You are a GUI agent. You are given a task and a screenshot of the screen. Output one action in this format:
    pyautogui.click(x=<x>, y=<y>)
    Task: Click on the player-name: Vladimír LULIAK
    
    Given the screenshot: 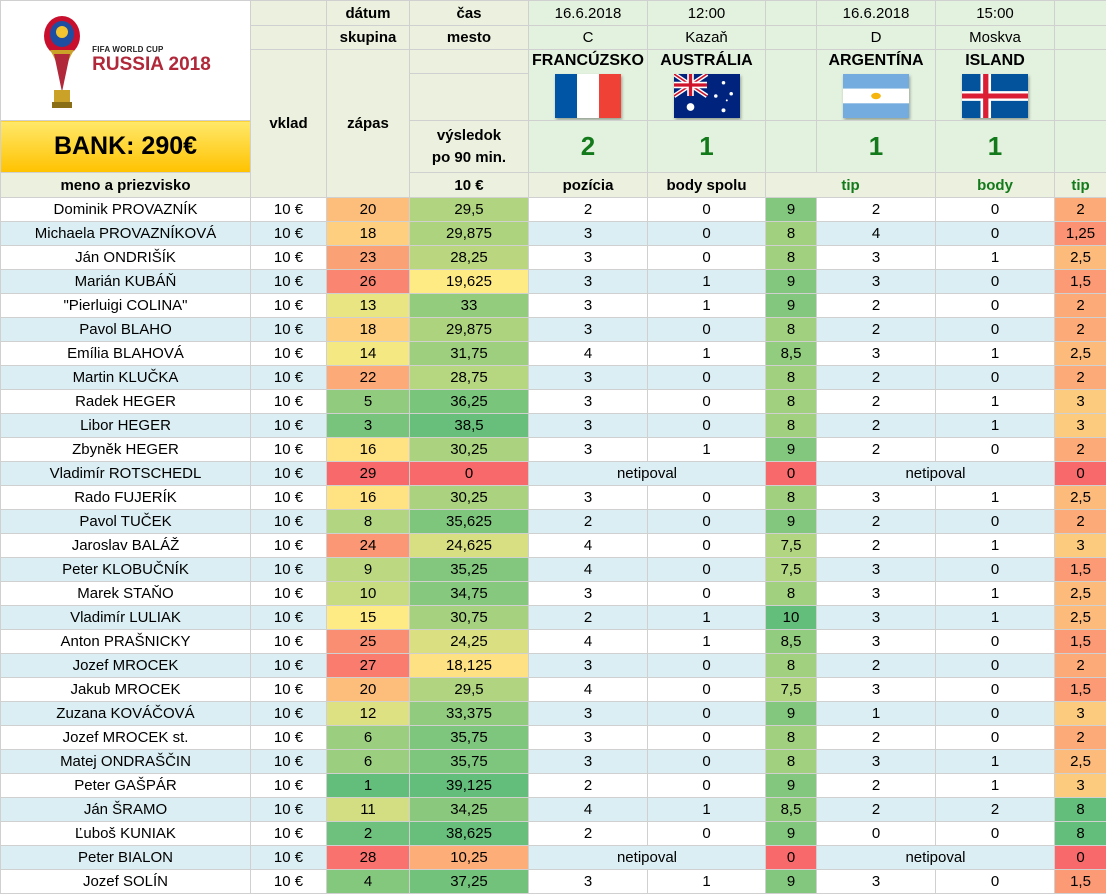 What is the action you would take?
    pyautogui.click(x=125, y=617)
    